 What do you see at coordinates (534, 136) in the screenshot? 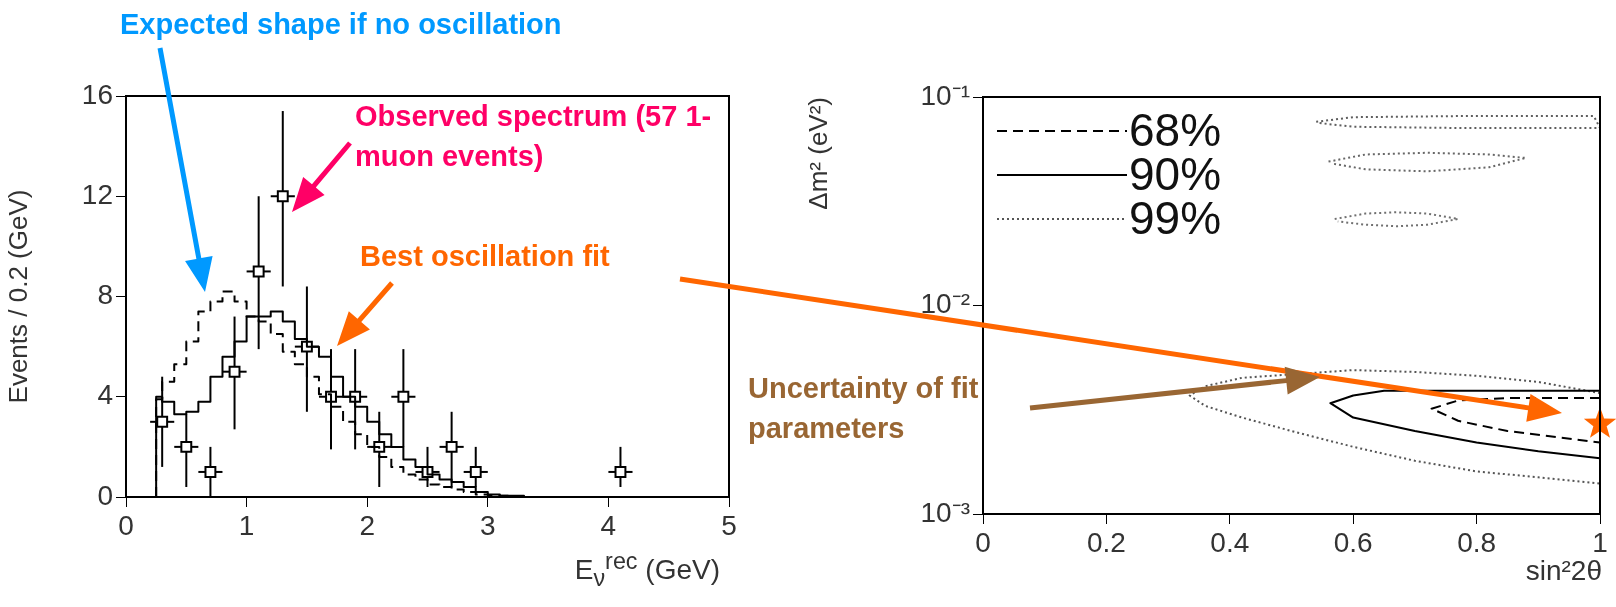
I see `annotation: Observed spectrum (57 1-muon events)` at bounding box center [534, 136].